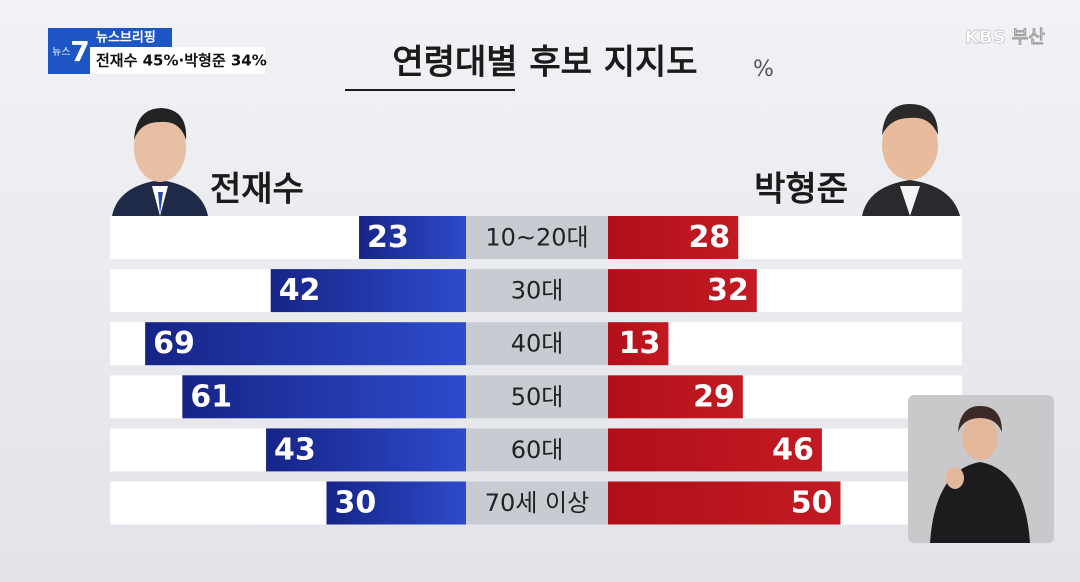  Describe the element at coordinates (160, 162) in the screenshot. I see `portrait-left` at that location.